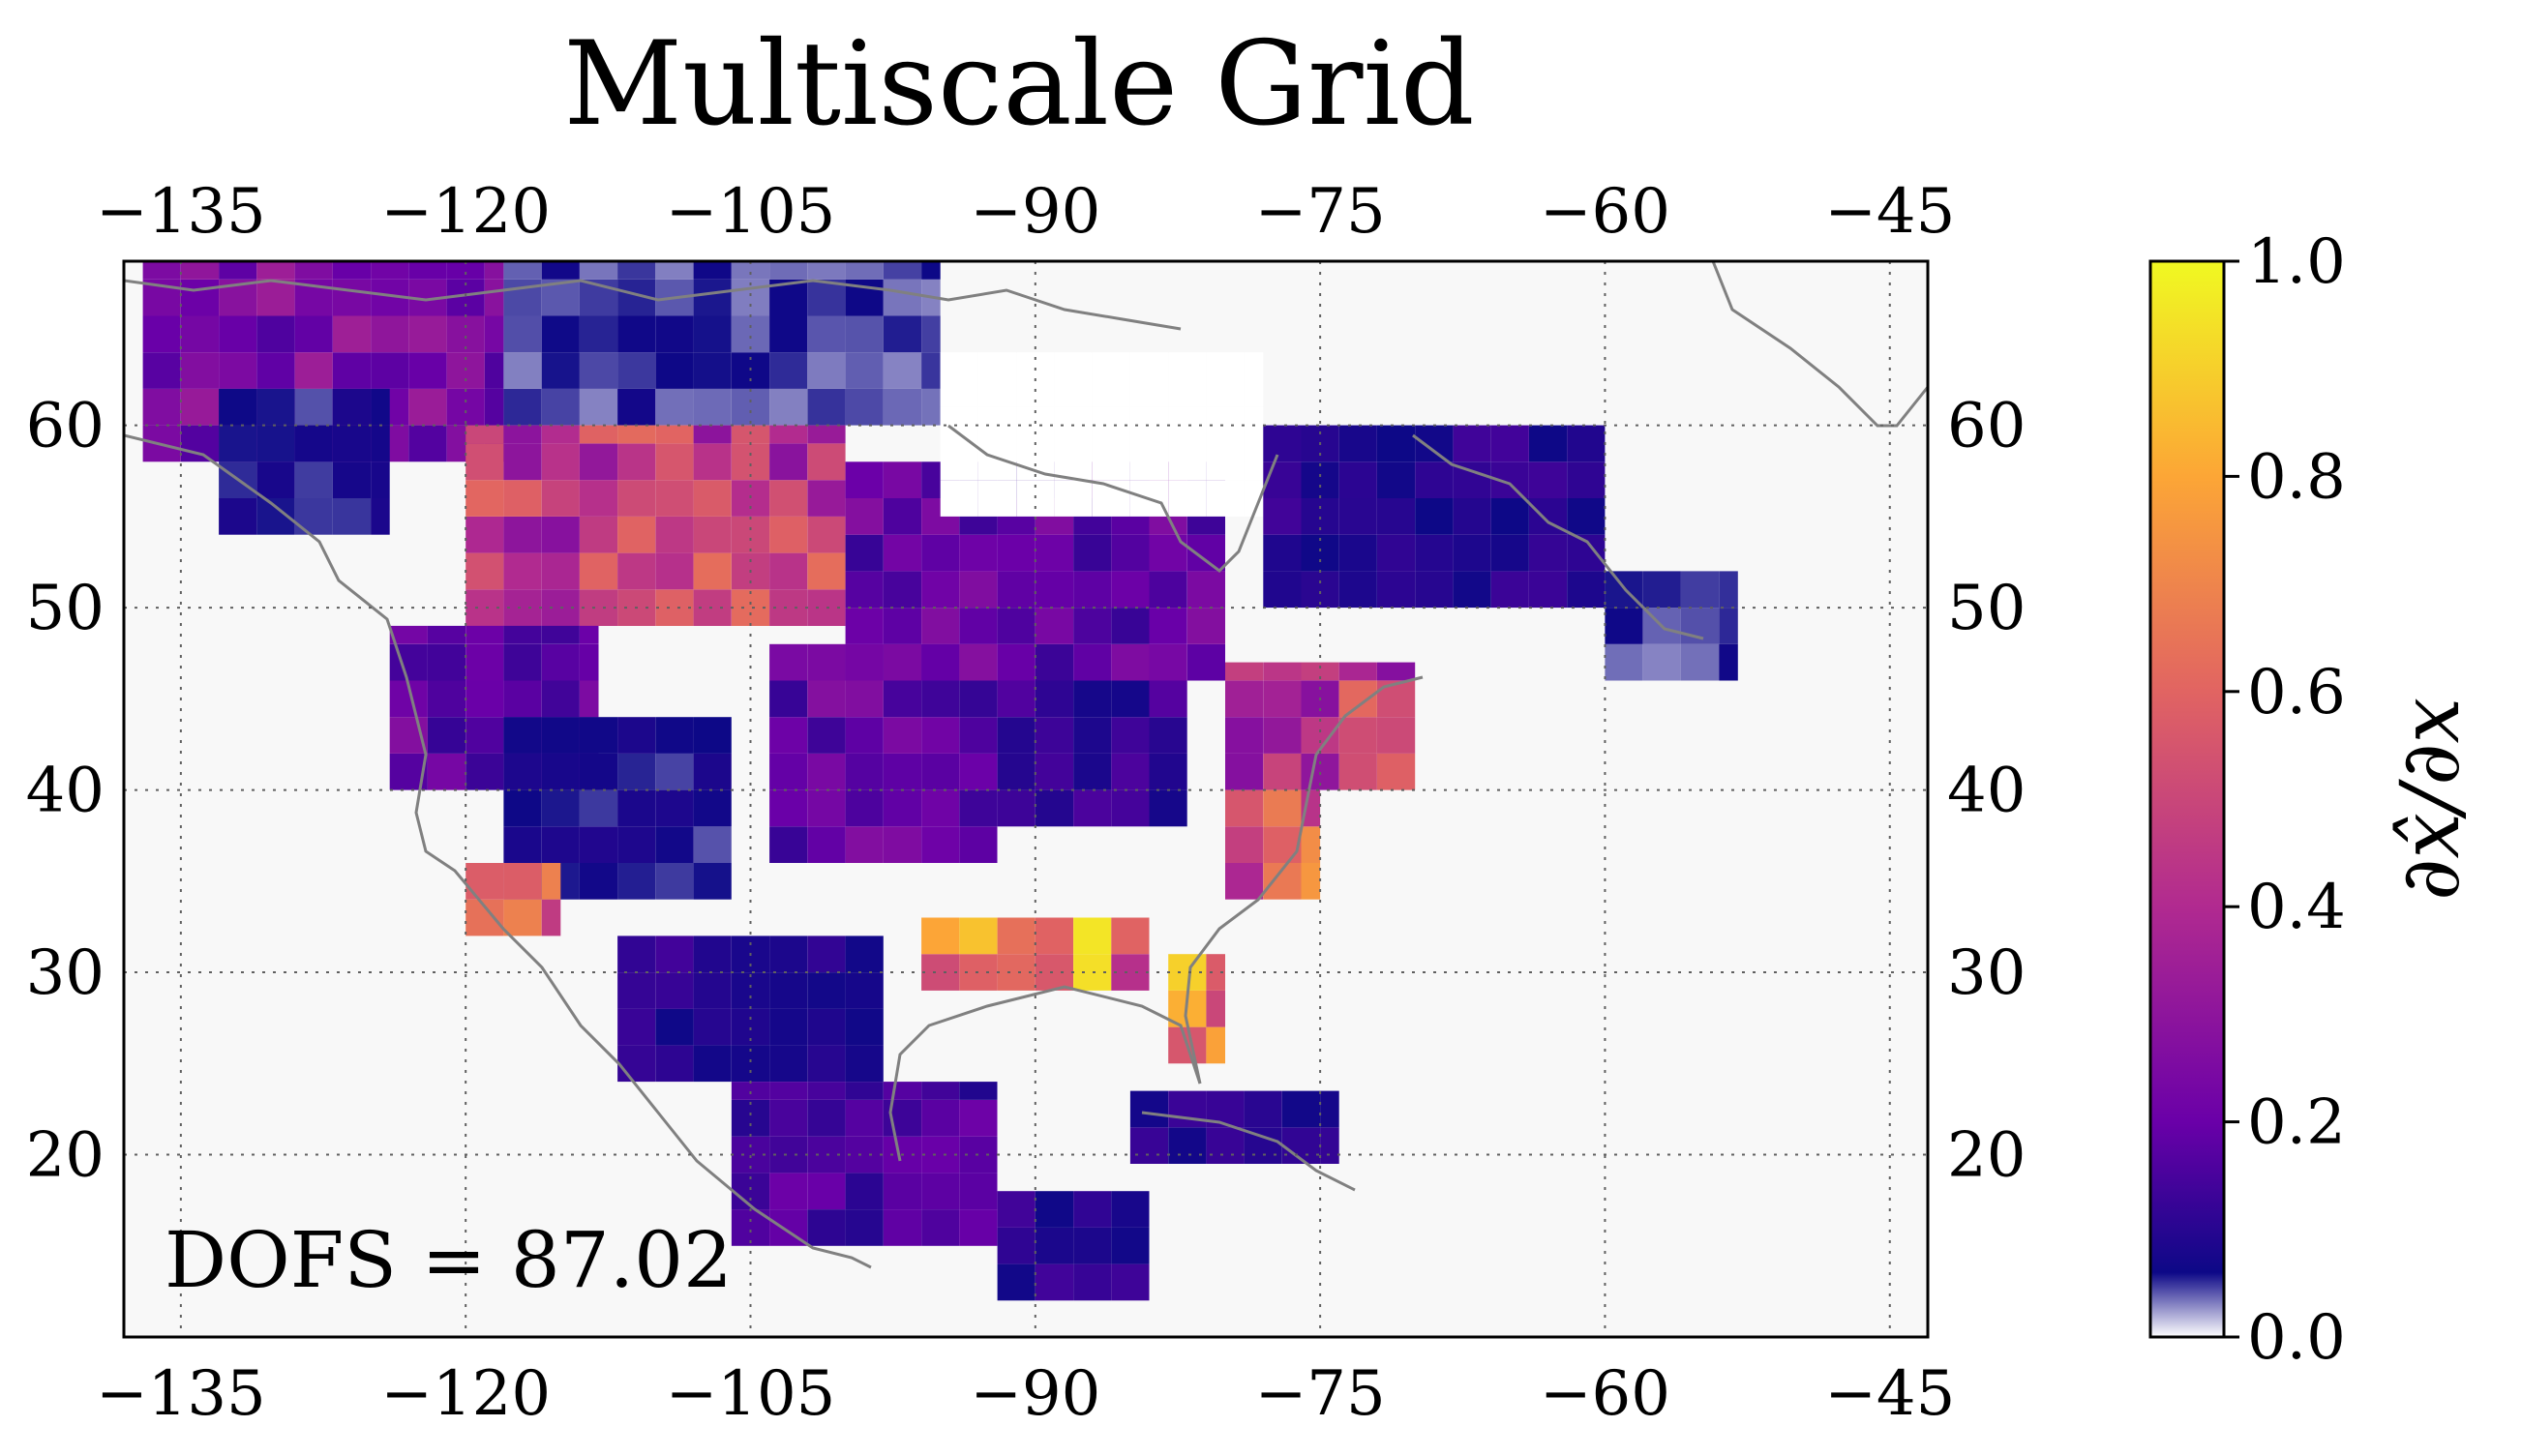  What do you see at coordinates (1035, 212) in the screenshot?
I see `x-tick-label-top: −90` at bounding box center [1035, 212].